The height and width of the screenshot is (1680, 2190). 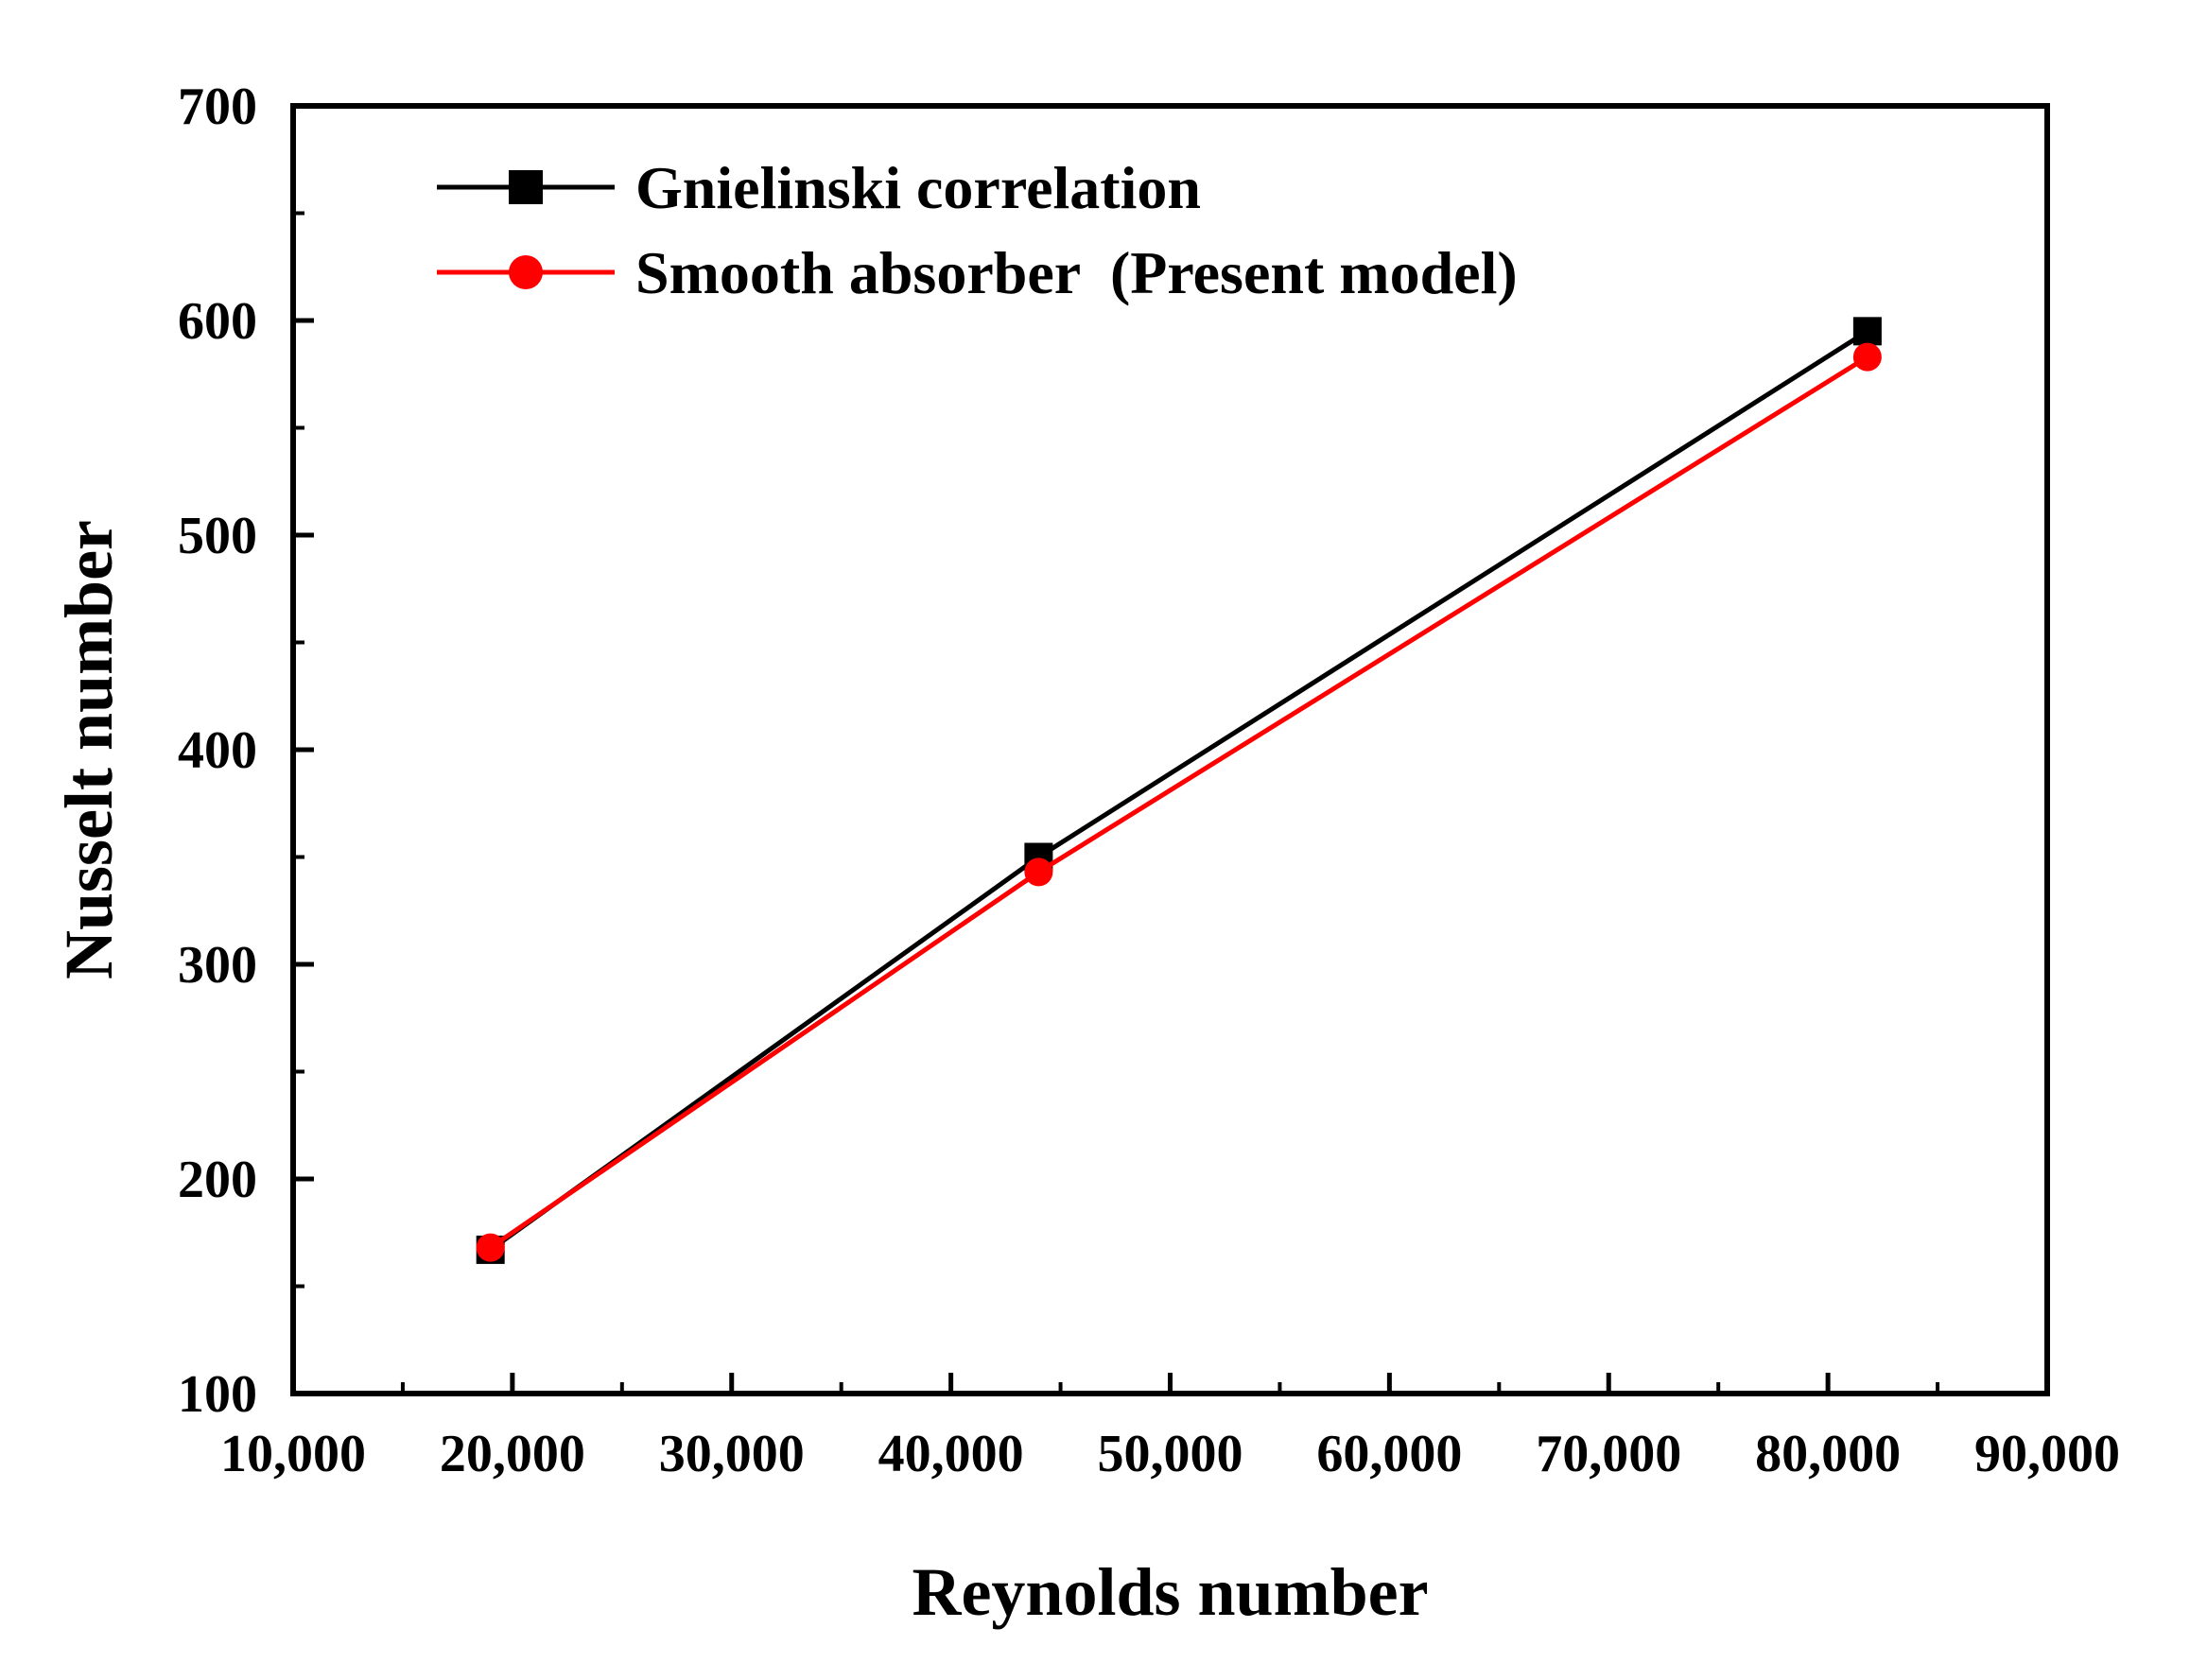 What do you see at coordinates (293, 1454) in the screenshot?
I see `x-tick-label: 10,000` at bounding box center [293, 1454].